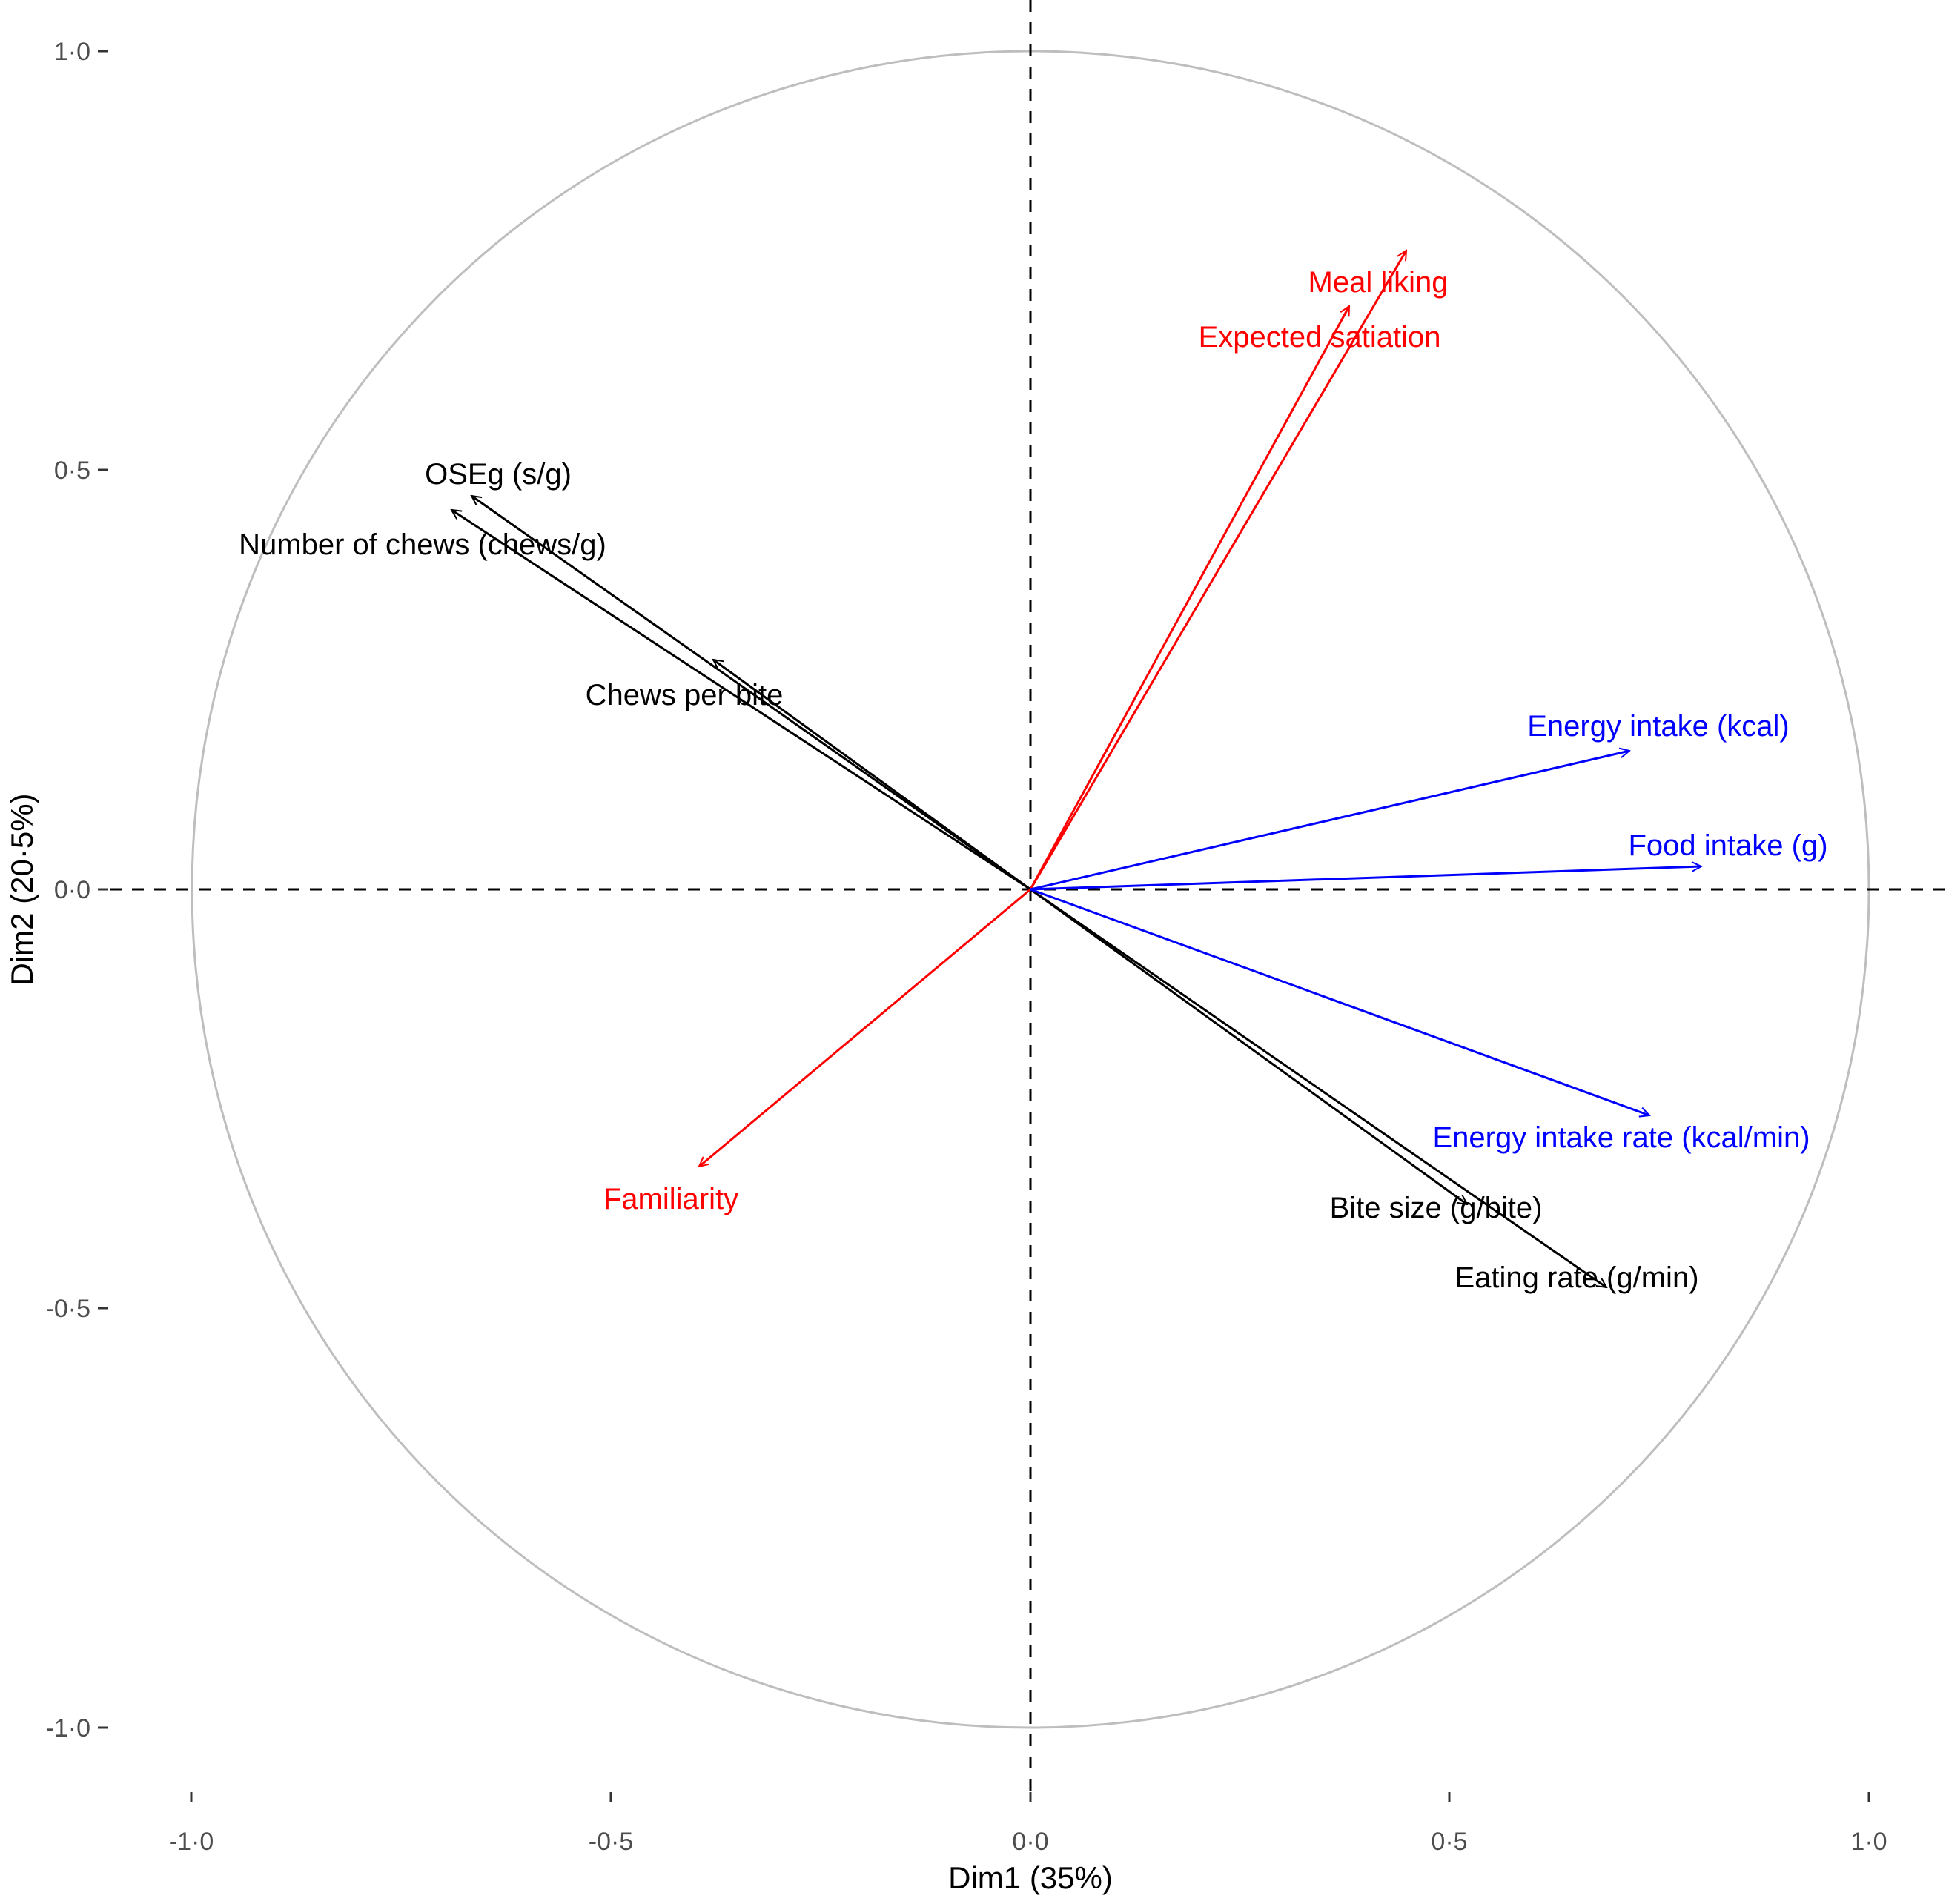  I want to click on y-axis: 1·0 0·5 0·0 -0·5 -1·0, so click(77, 890).